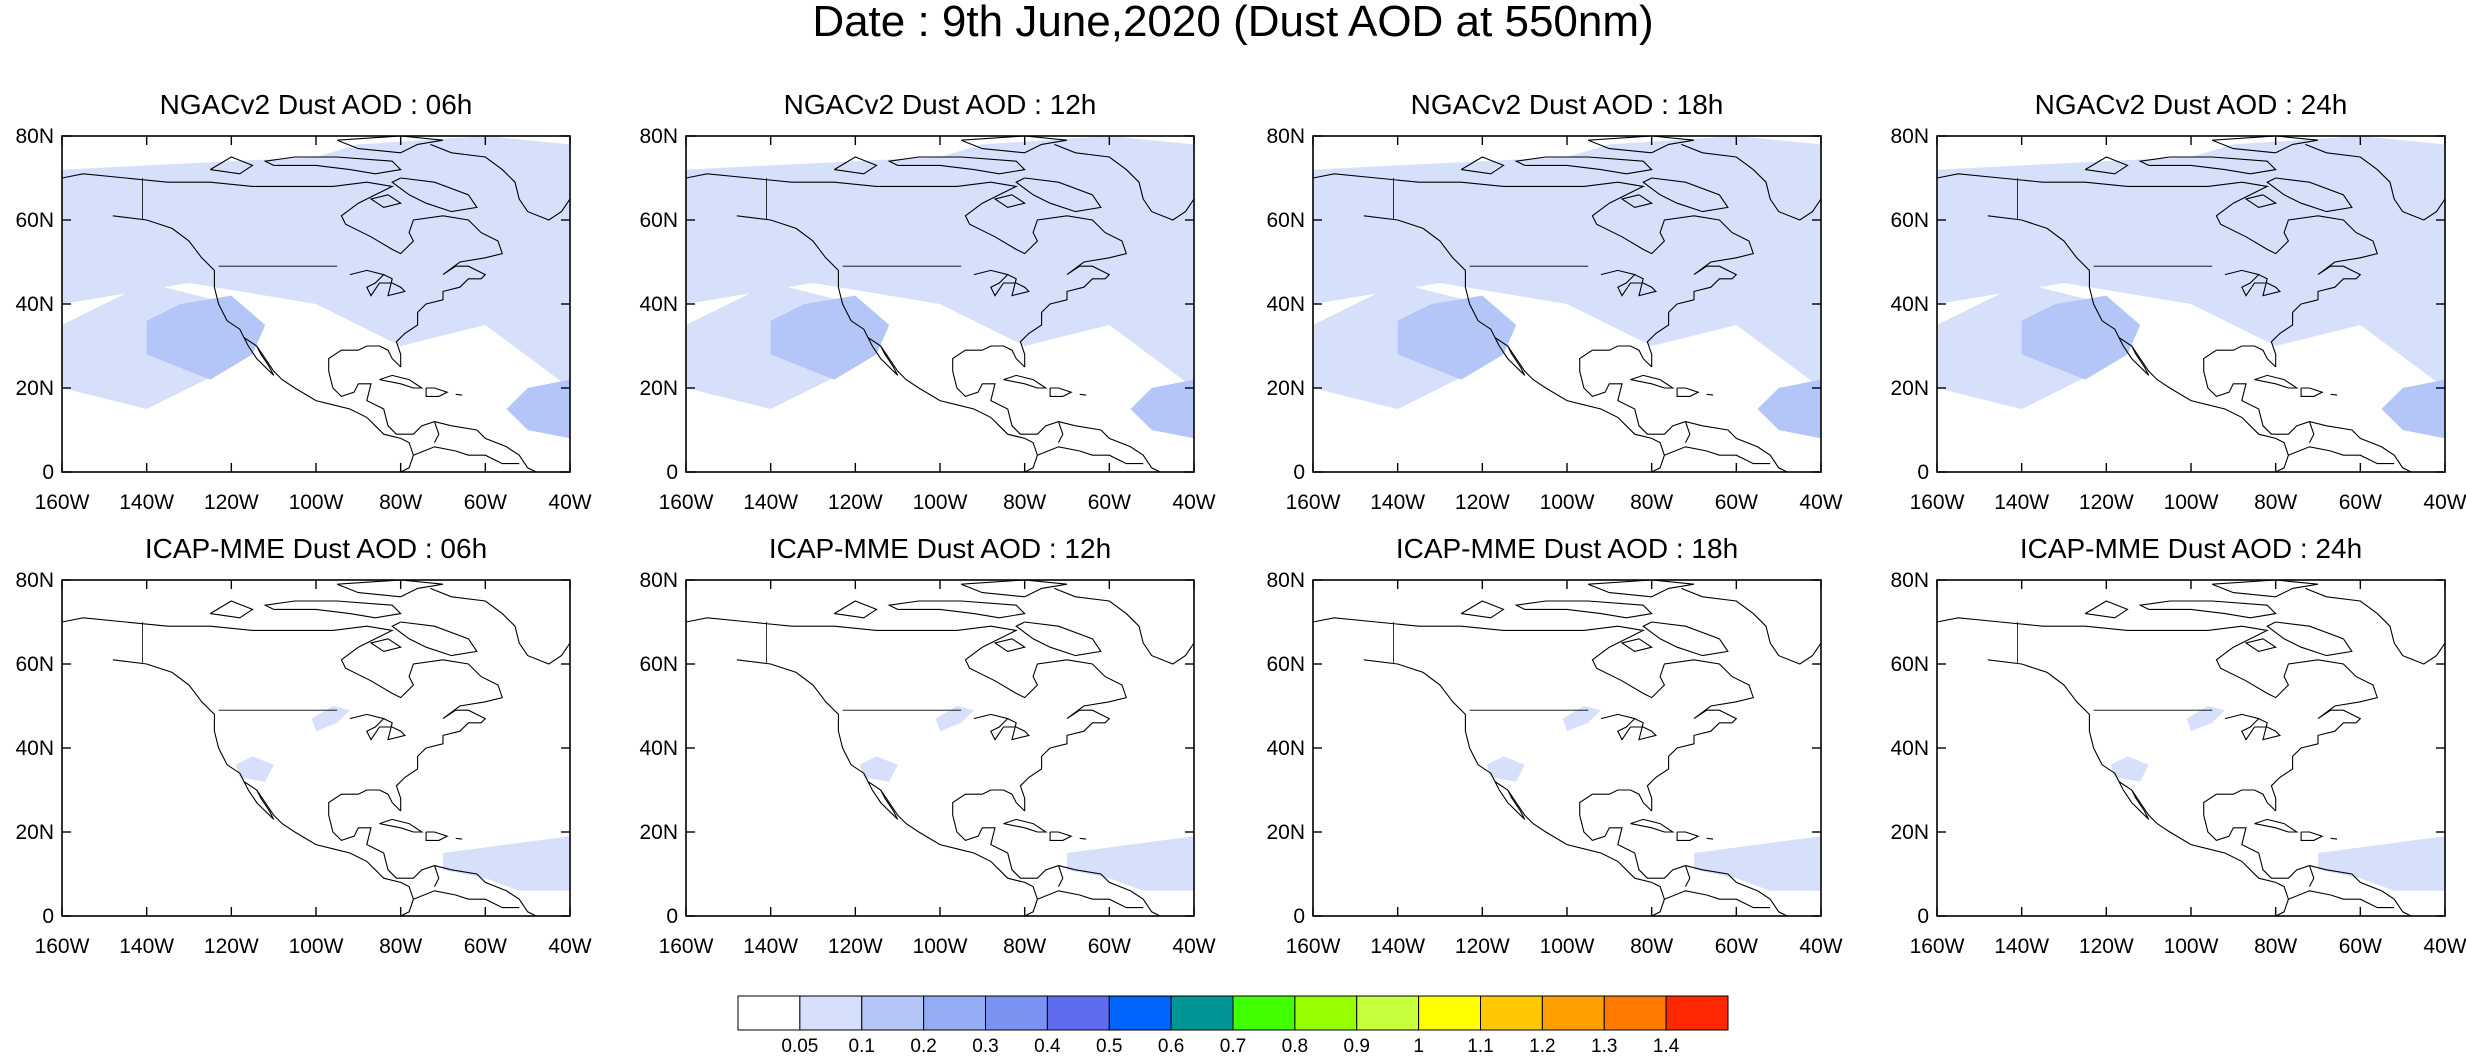 This screenshot has width=2466, height=1056. I want to click on lat-tick-label: 80N, so click(658, 136).